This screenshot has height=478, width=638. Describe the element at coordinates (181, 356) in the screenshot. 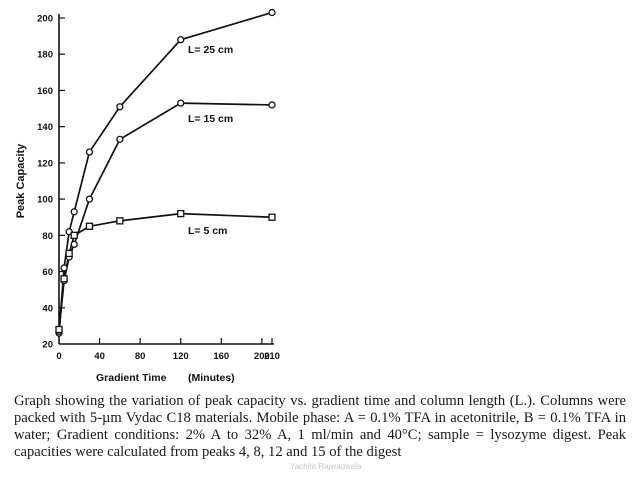

I see `x-tick-label: 120` at that location.